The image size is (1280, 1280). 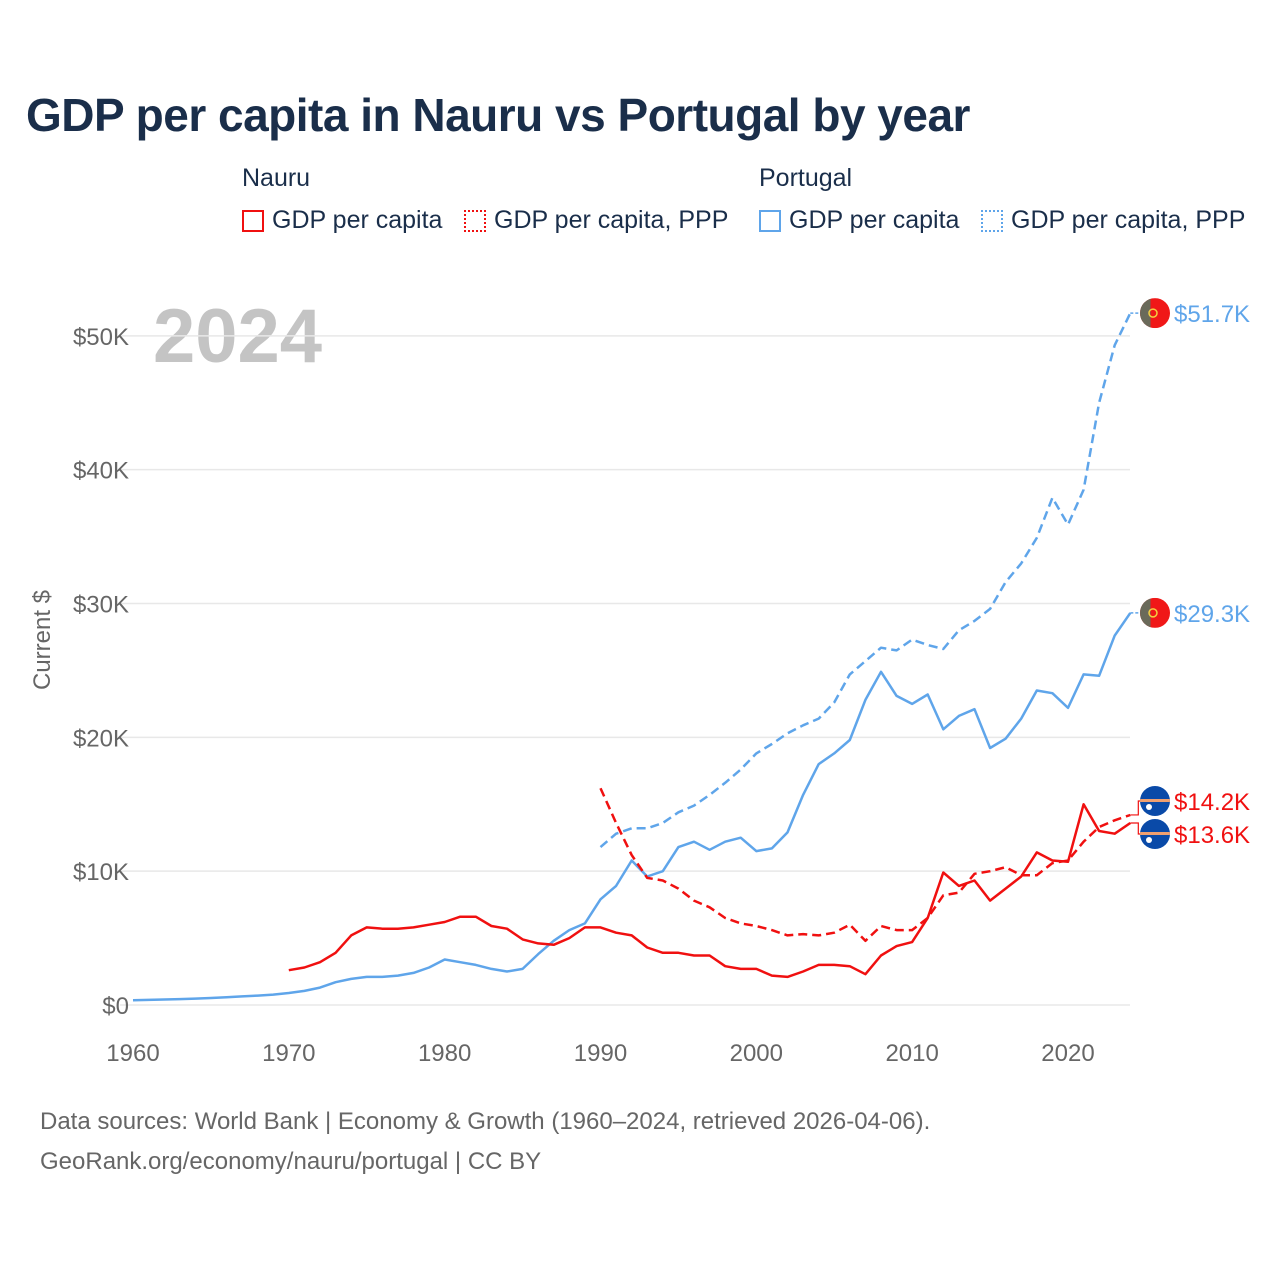 I want to click on x-tick-label: 2020, so click(x=1067, y=1053).